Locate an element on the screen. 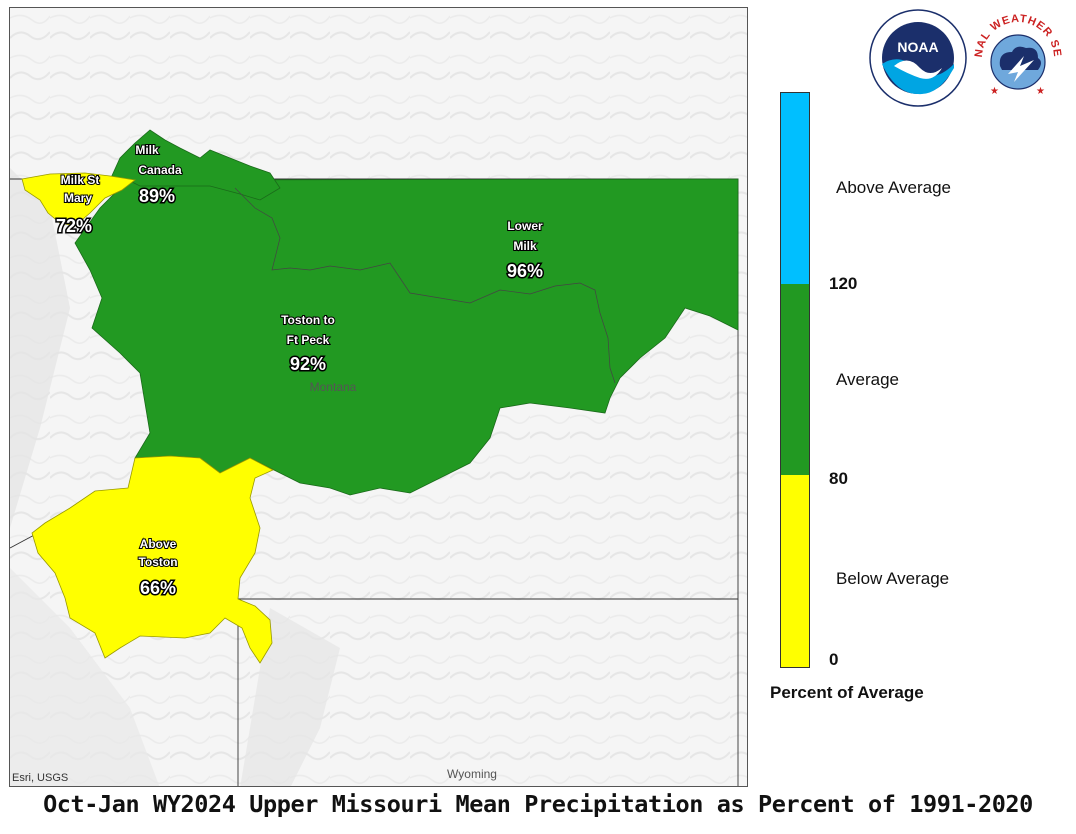  noaa-logo-icon: NOAA is located at coordinates (918, 58).